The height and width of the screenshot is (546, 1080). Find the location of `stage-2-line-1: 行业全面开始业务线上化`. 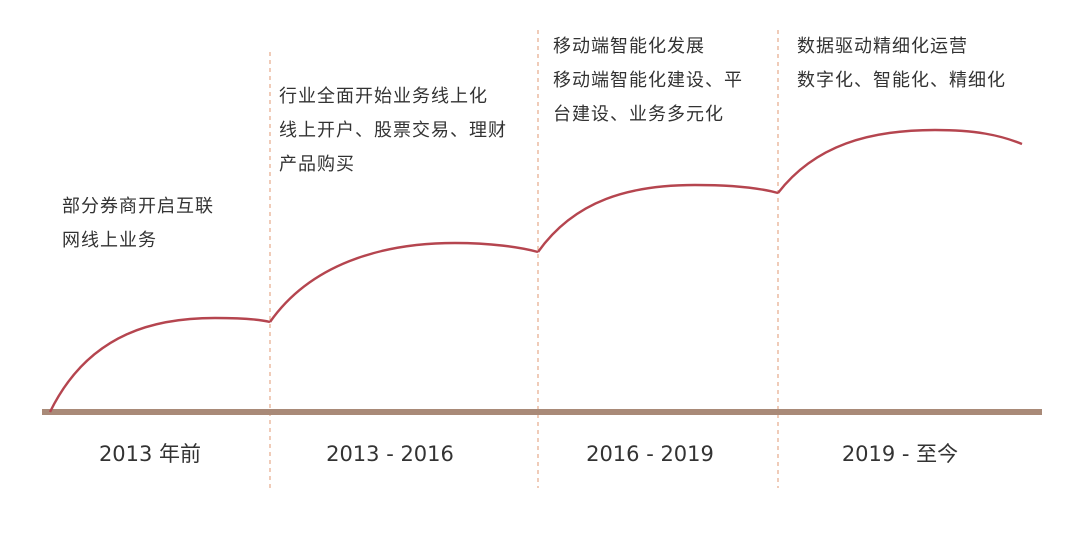

stage-2-line-1: 行业全面开始业务线上化 is located at coordinates (383, 96).